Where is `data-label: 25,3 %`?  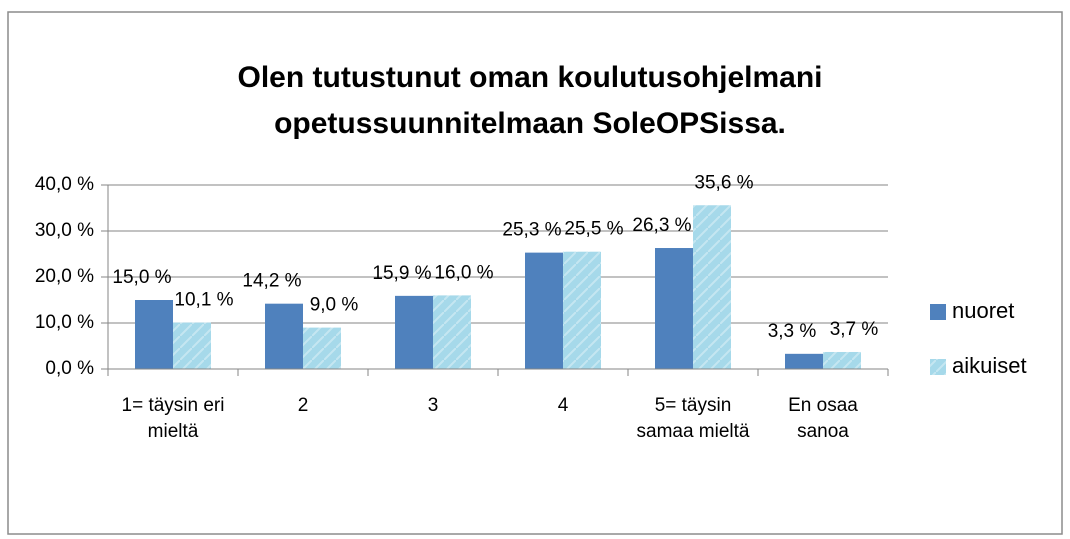
data-label: 25,3 % is located at coordinates (531, 230).